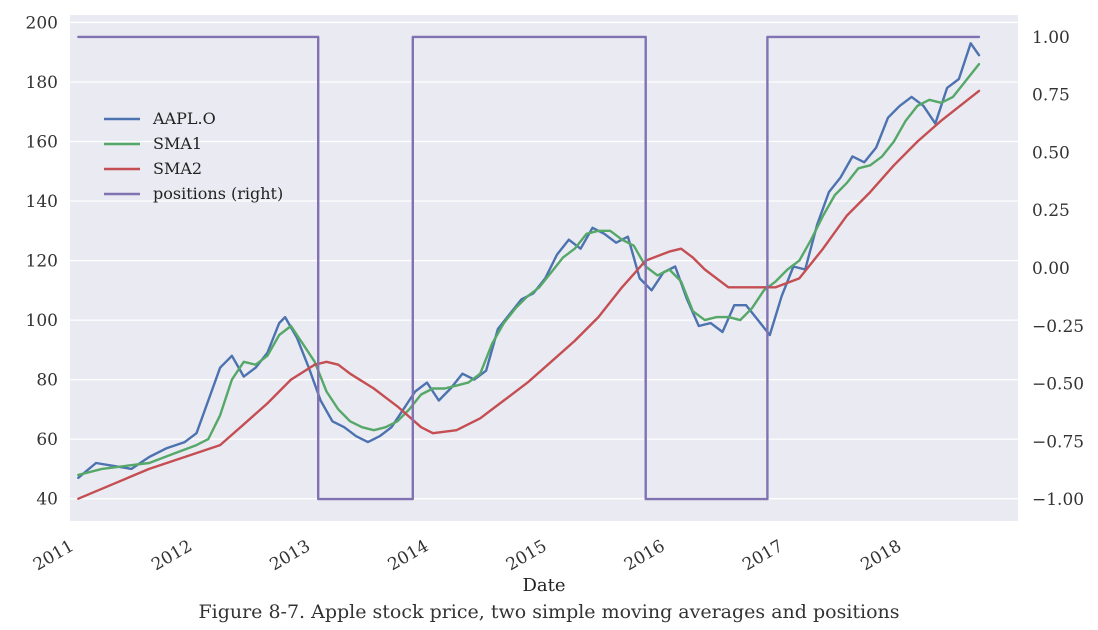 Image resolution: width=1098 pixels, height=630 pixels. Describe the element at coordinates (53, 555) in the screenshot. I see `x-tick-label: 2011` at that location.